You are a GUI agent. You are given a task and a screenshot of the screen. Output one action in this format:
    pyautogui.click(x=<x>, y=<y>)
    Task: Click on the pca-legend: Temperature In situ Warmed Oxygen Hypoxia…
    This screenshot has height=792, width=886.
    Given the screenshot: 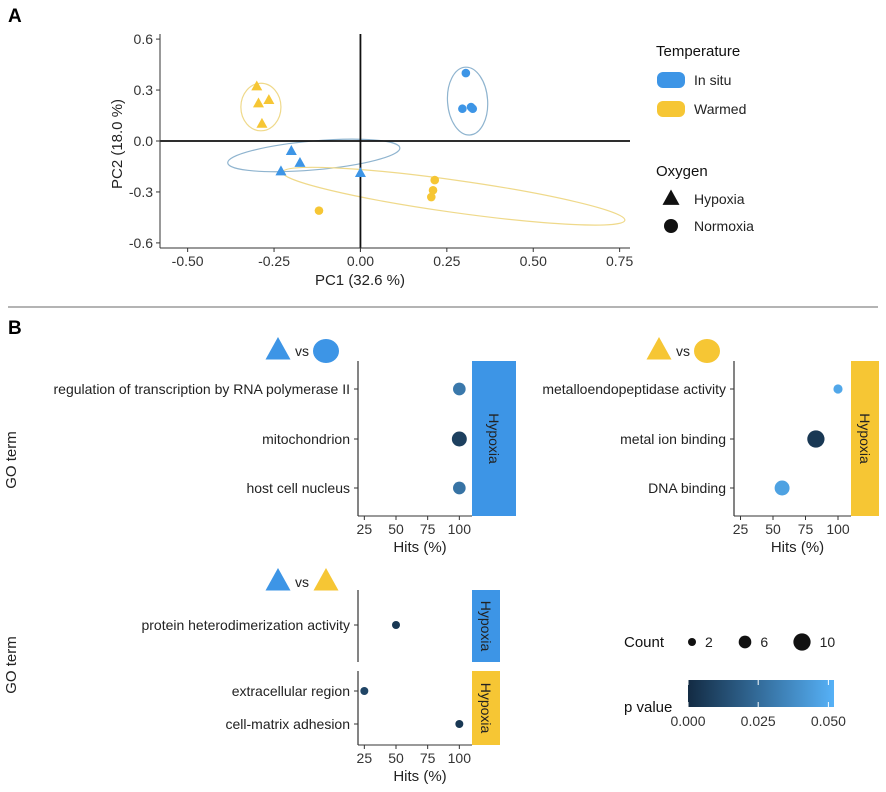 What is the action you would take?
    pyautogui.click(x=705, y=138)
    